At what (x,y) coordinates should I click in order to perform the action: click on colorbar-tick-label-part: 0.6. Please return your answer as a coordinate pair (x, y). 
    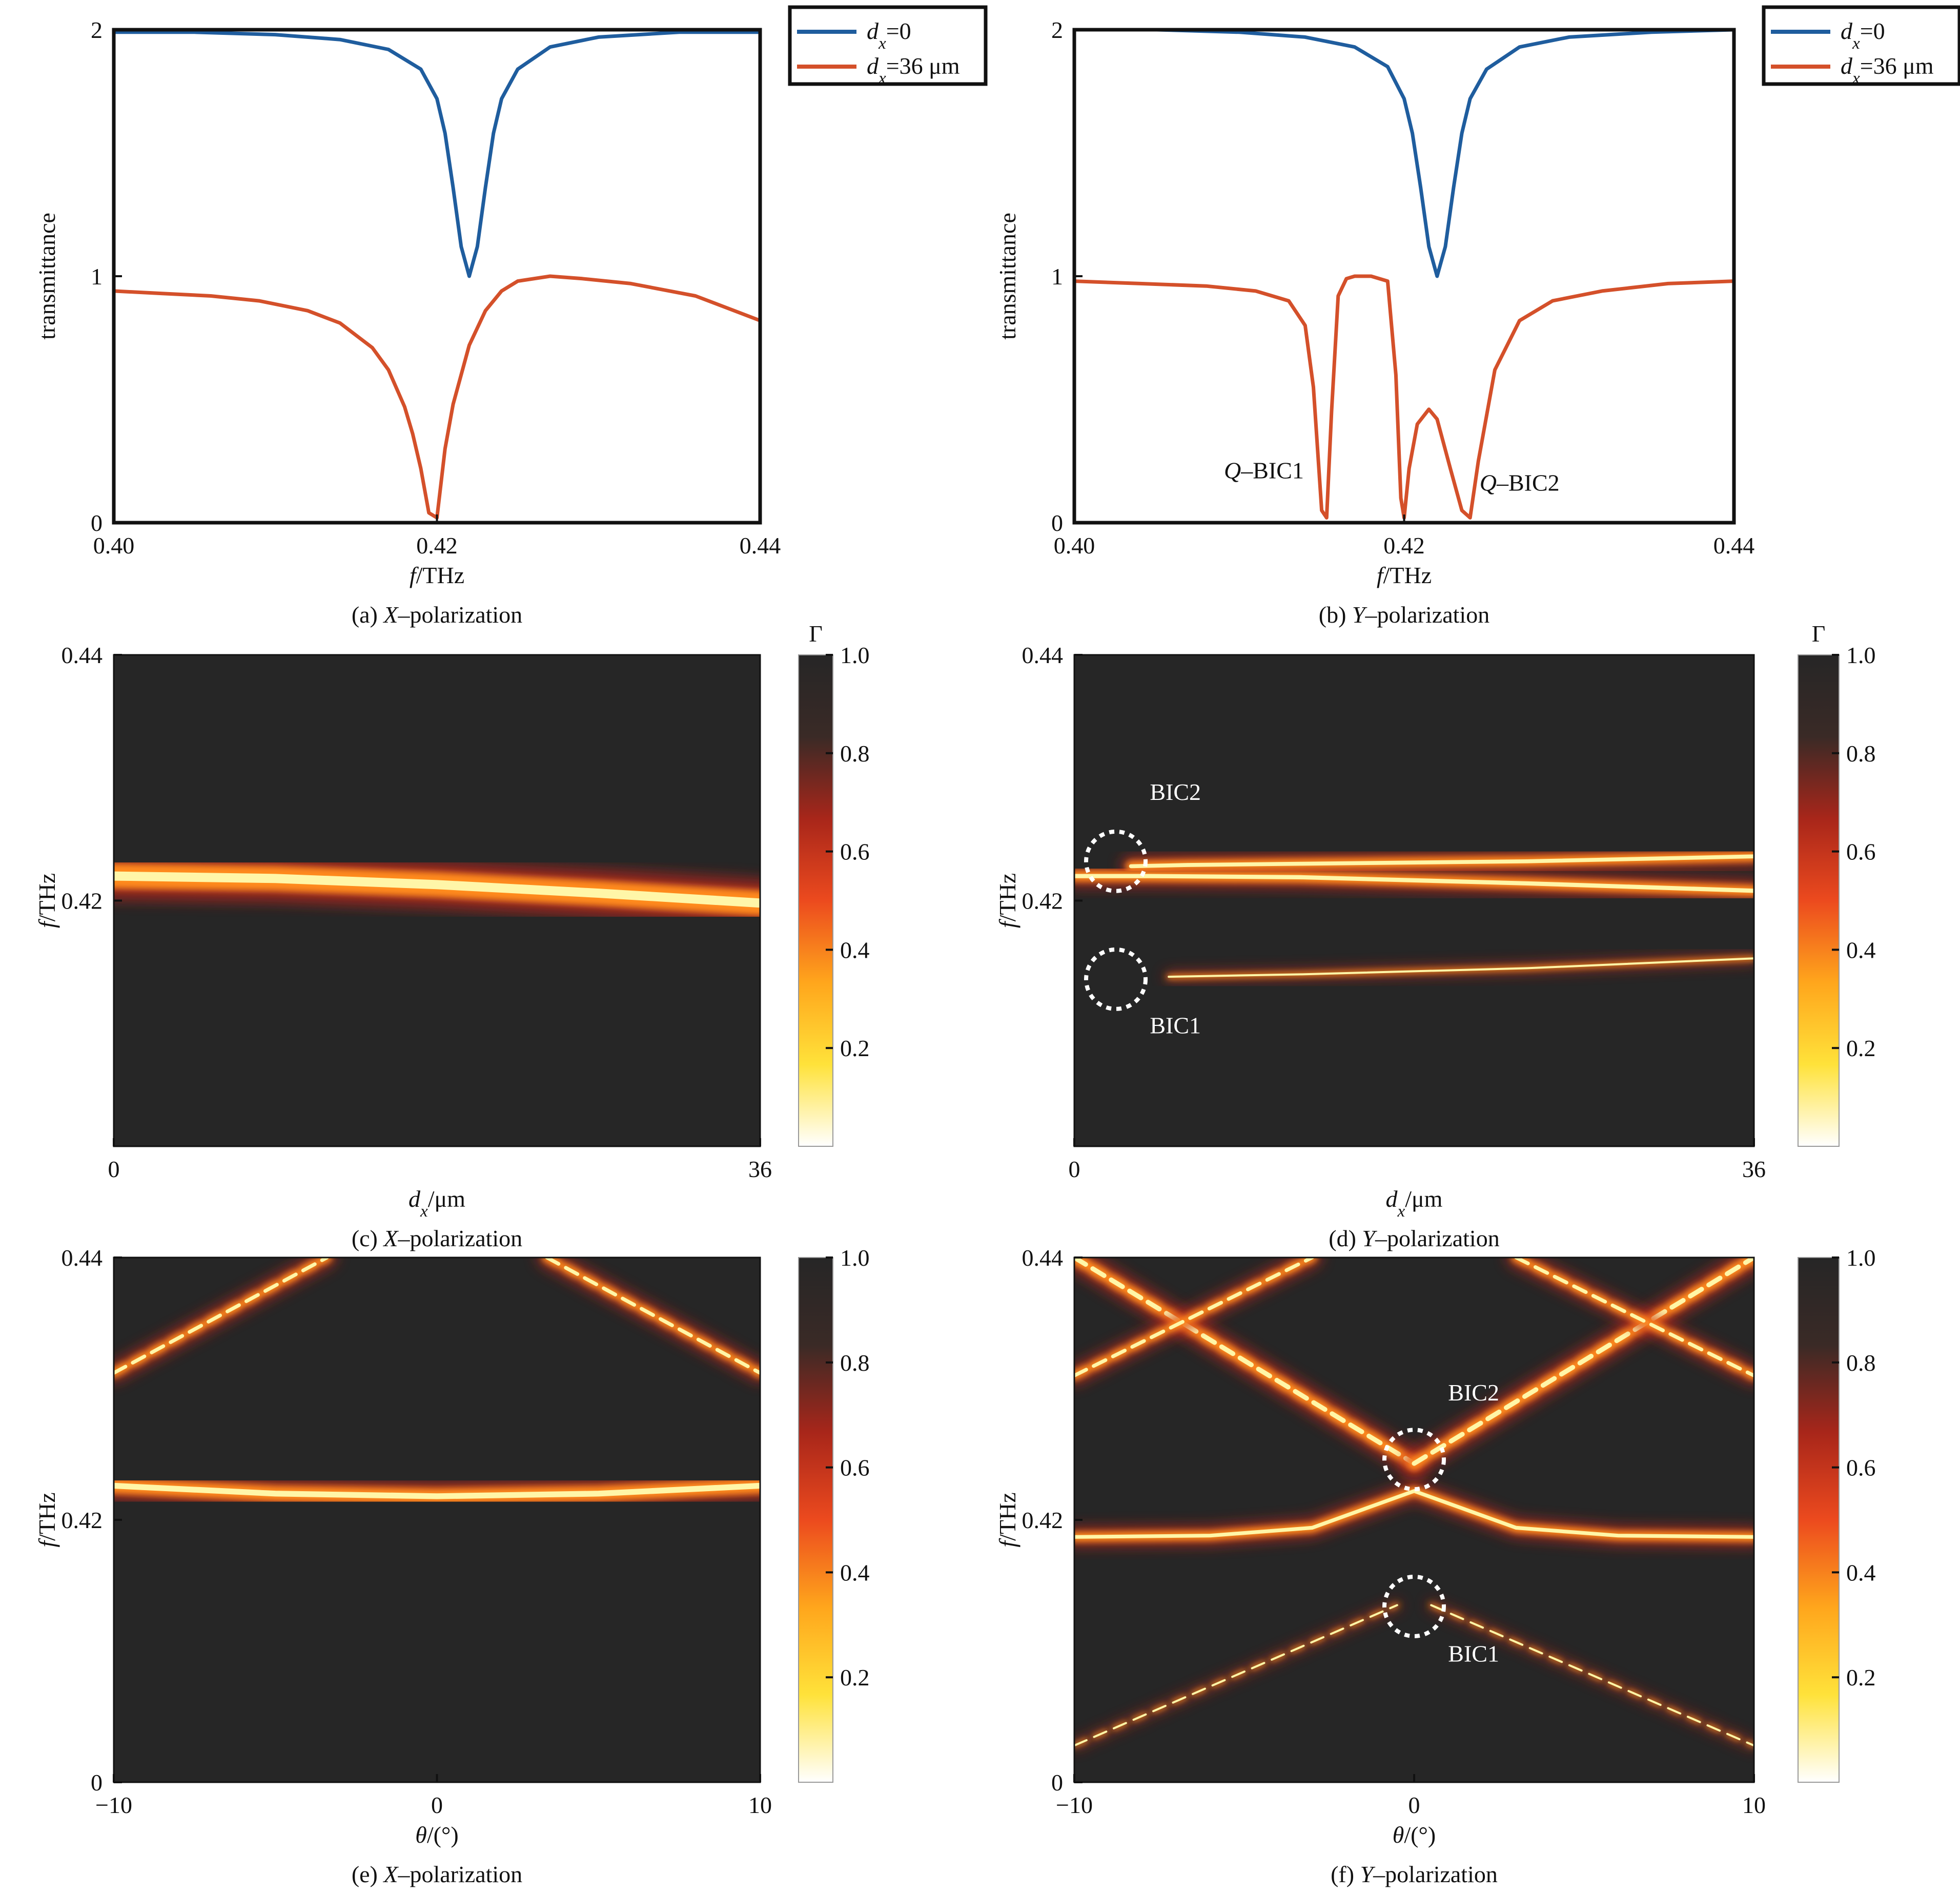
    Looking at the image, I should click on (1861, 1468).